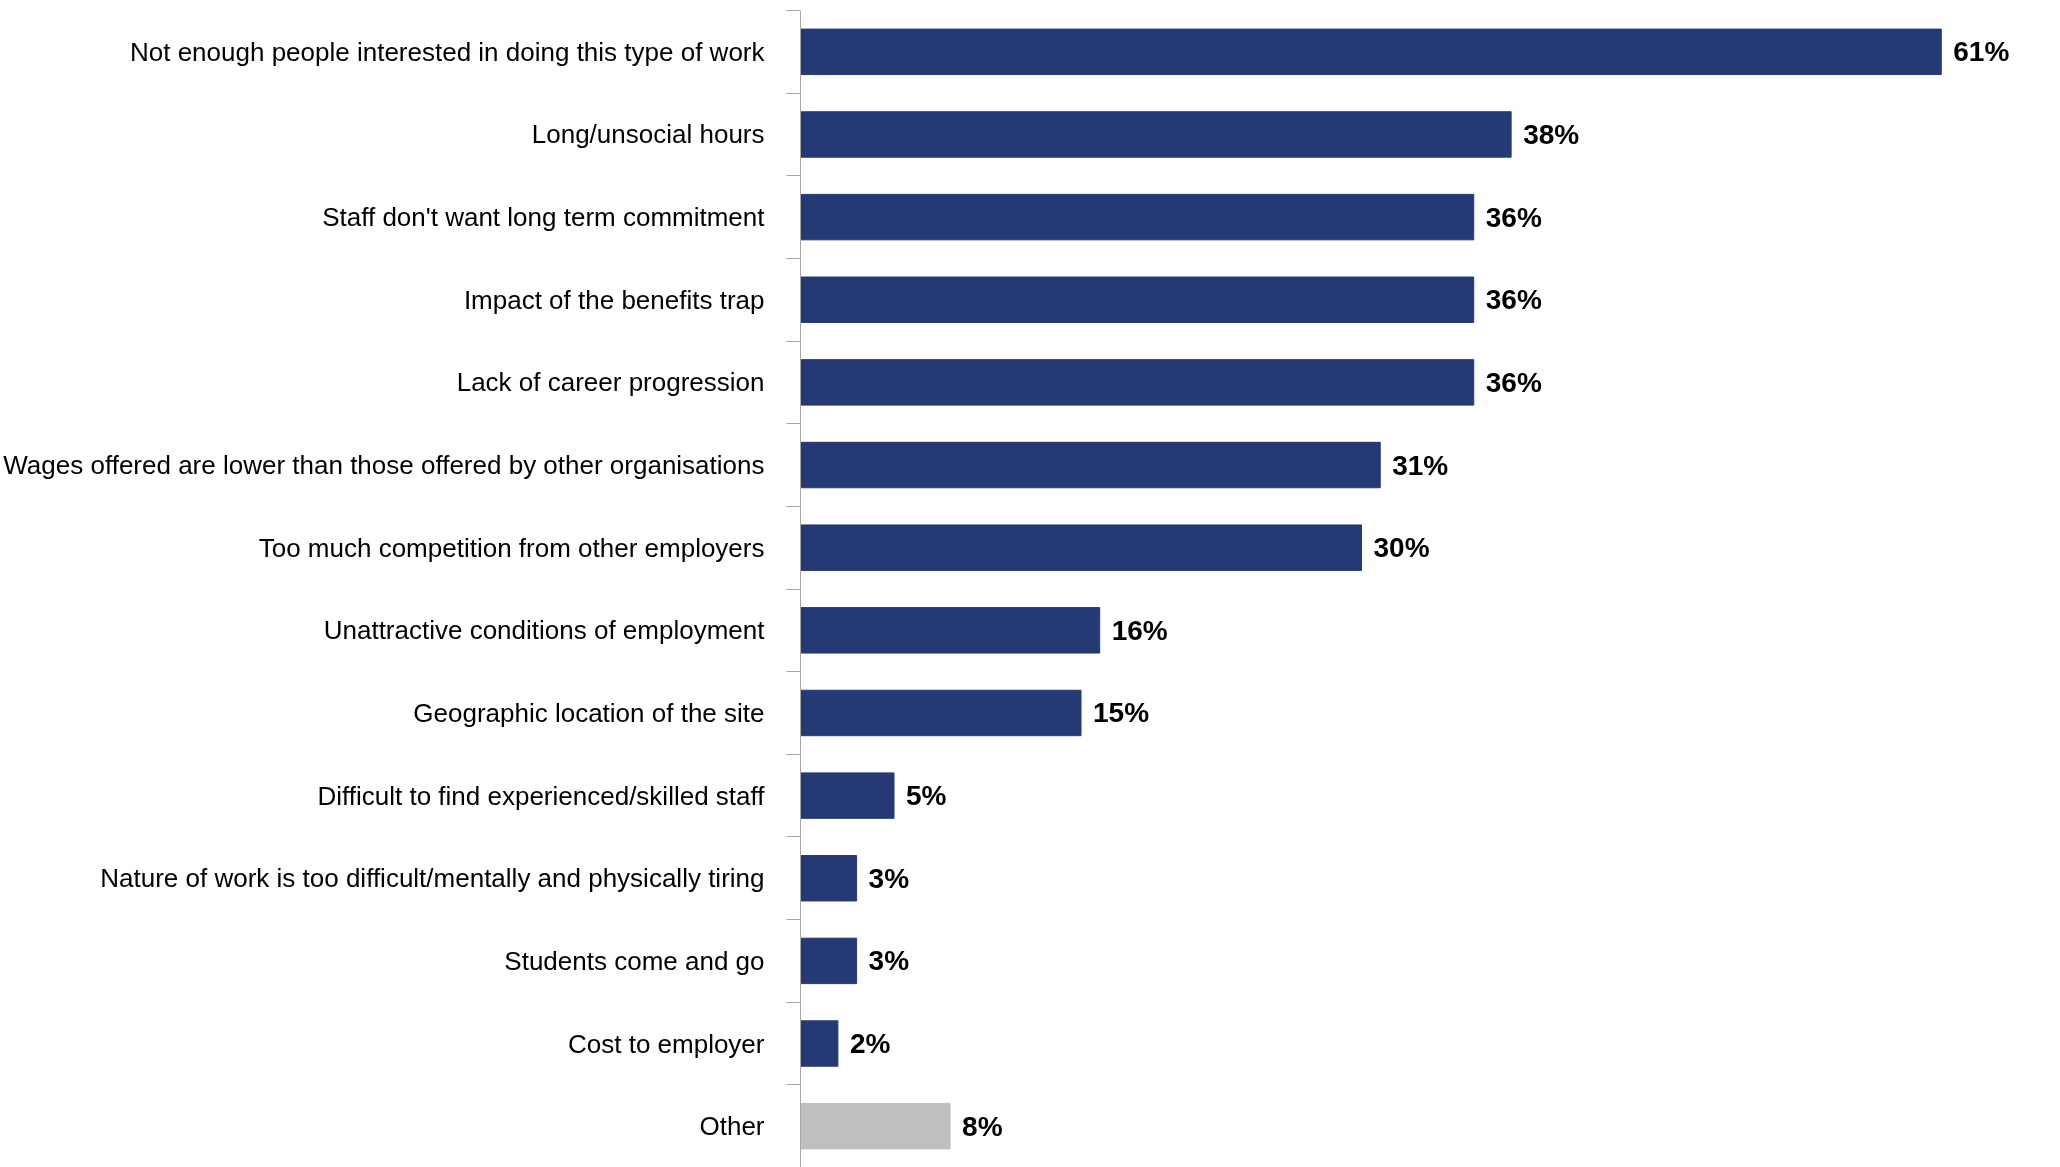 Image resolution: width=2060 pixels, height=1167 pixels. What do you see at coordinates (1139, 630) in the screenshot?
I see `data-label: 16%` at bounding box center [1139, 630].